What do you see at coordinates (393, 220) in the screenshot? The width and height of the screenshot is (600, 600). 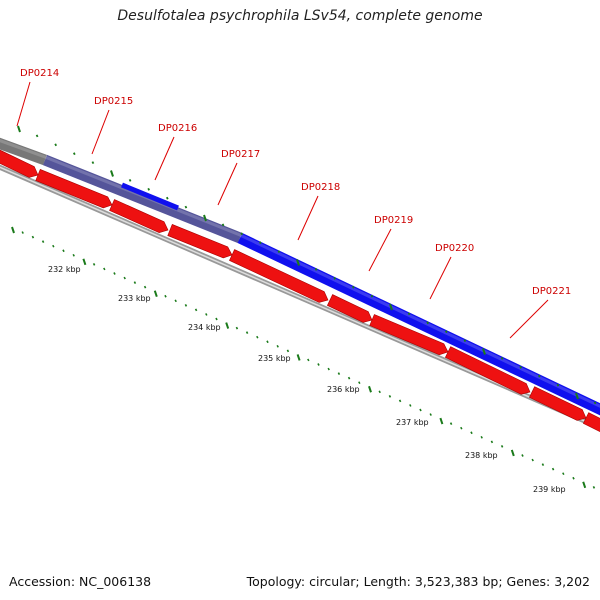 I see `gene-label: DP0219` at bounding box center [393, 220].